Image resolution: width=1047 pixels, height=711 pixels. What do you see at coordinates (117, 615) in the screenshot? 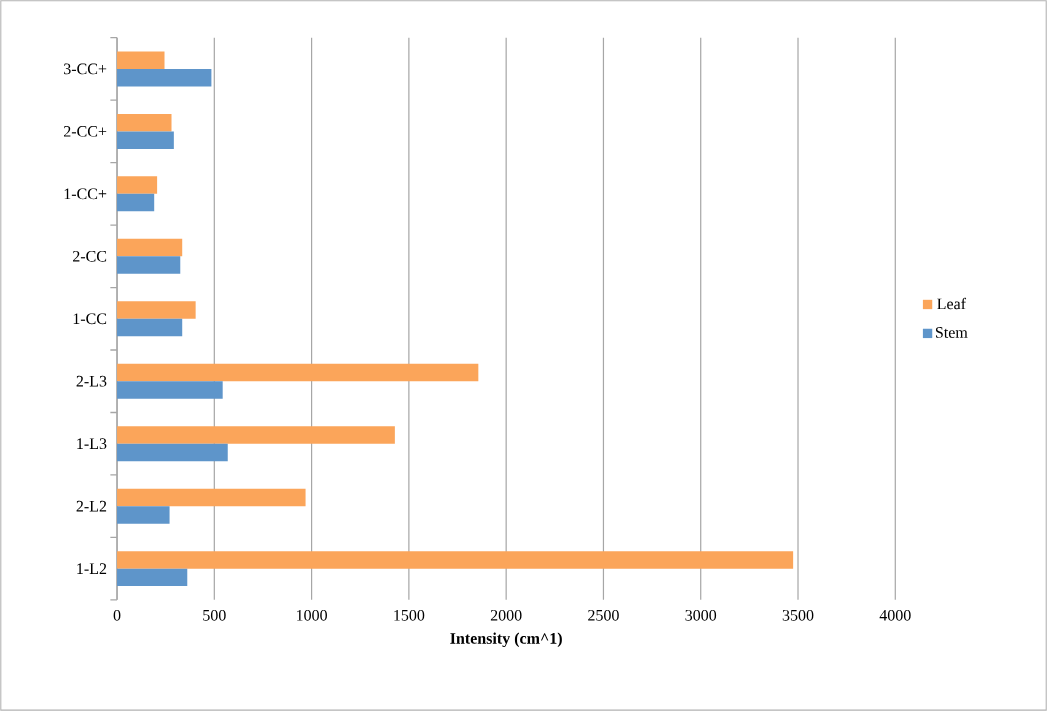
I see `x-tick-label: 0` at bounding box center [117, 615].